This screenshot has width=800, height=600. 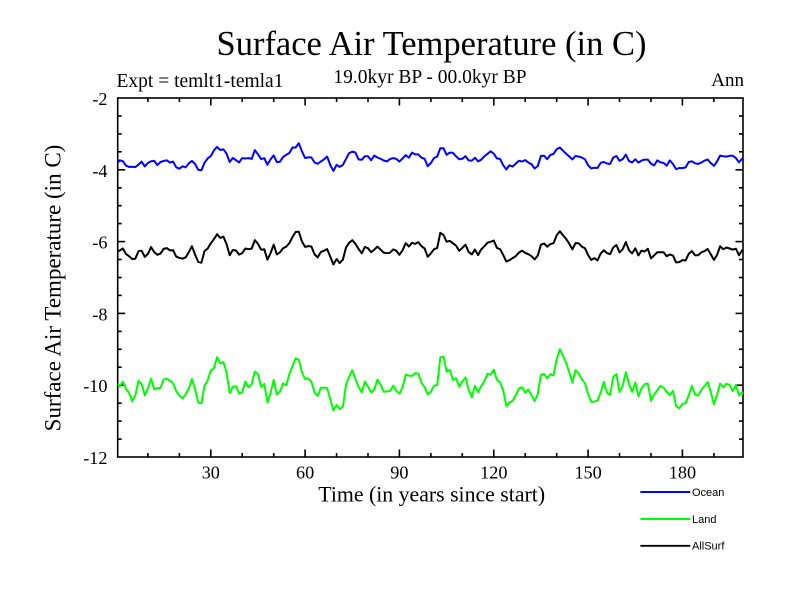 What do you see at coordinates (431, 495) in the screenshot?
I see `svg-text: Time (in years since start)` at bounding box center [431, 495].